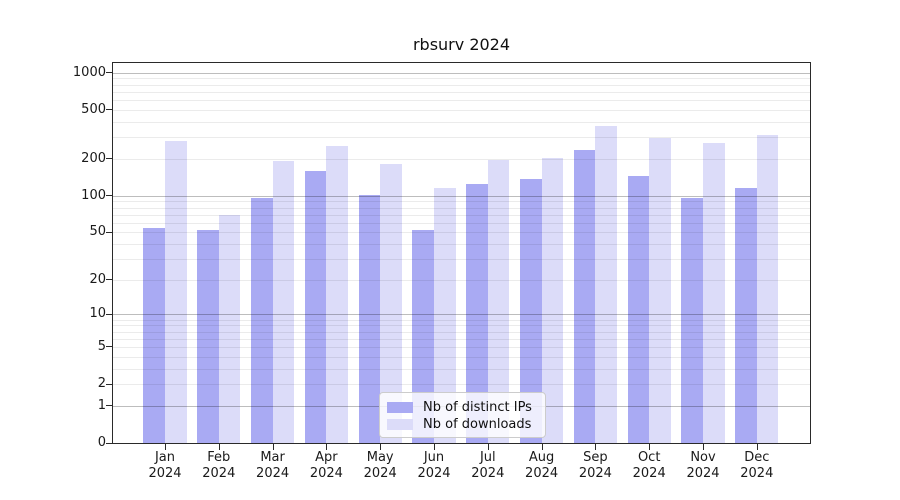 This screenshot has width=900, height=500. I want to click on bar-downloads-mar, so click(283, 302).